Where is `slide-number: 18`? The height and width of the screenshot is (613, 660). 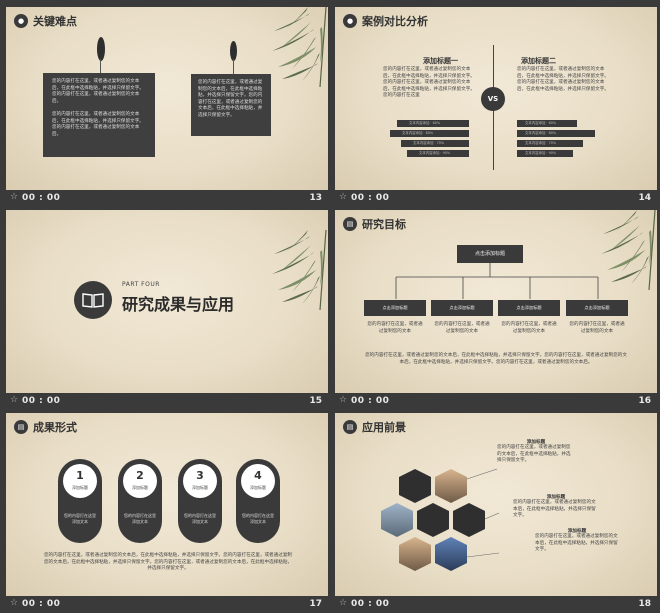
slide-number: 18 is located at coordinates (644, 604).